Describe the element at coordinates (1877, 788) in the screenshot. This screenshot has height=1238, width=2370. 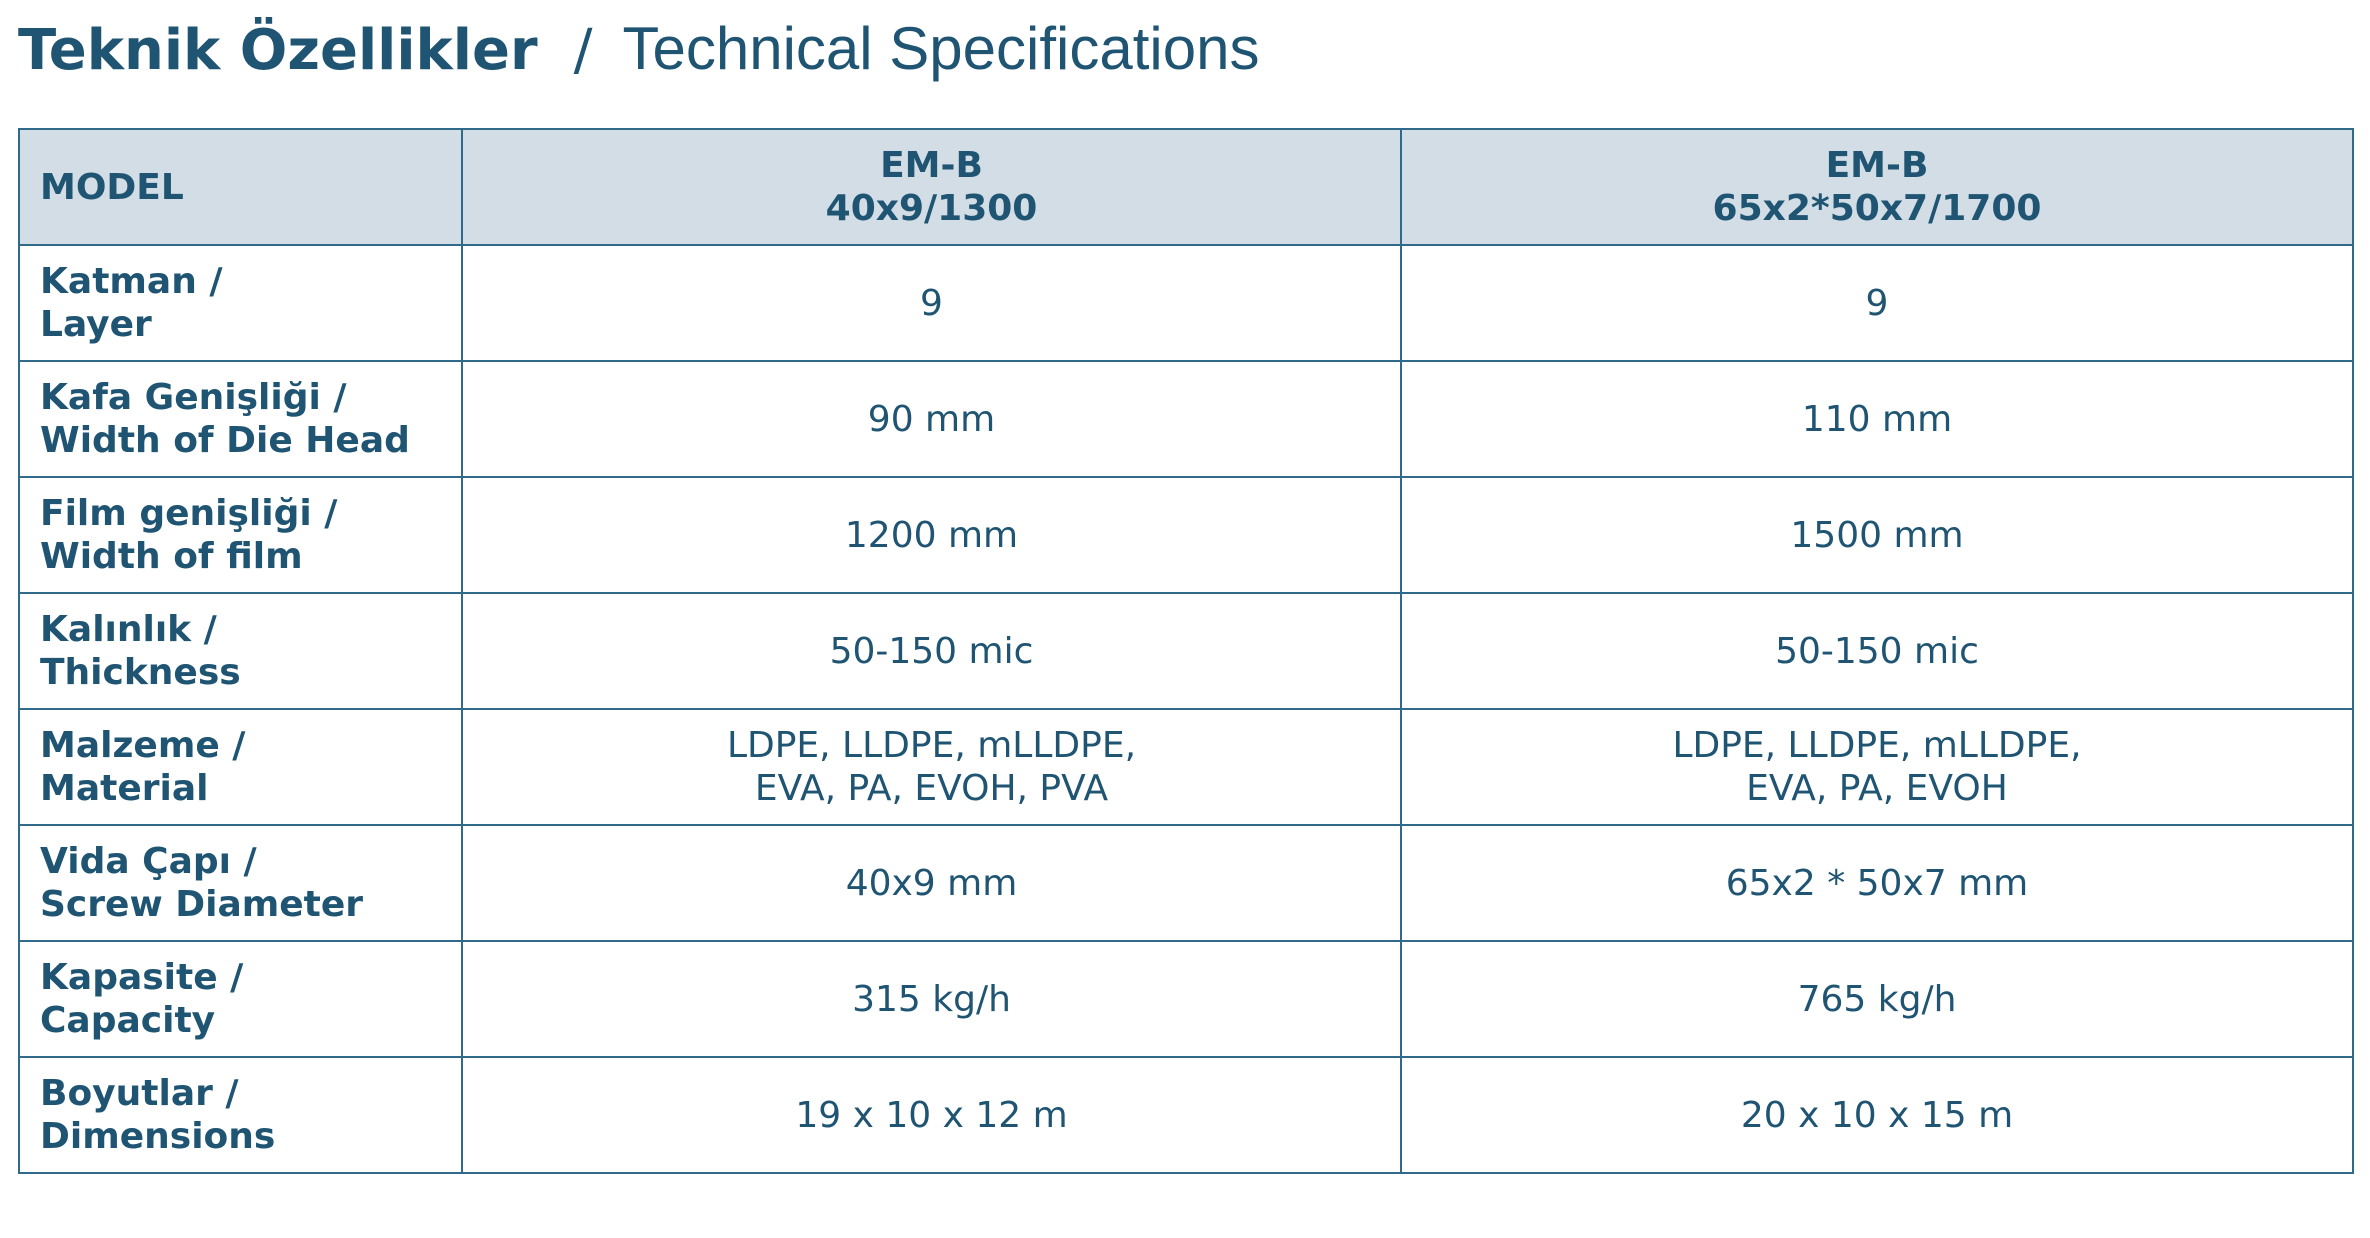
I see `cell-line: EVA, PA, EVOH` at that location.